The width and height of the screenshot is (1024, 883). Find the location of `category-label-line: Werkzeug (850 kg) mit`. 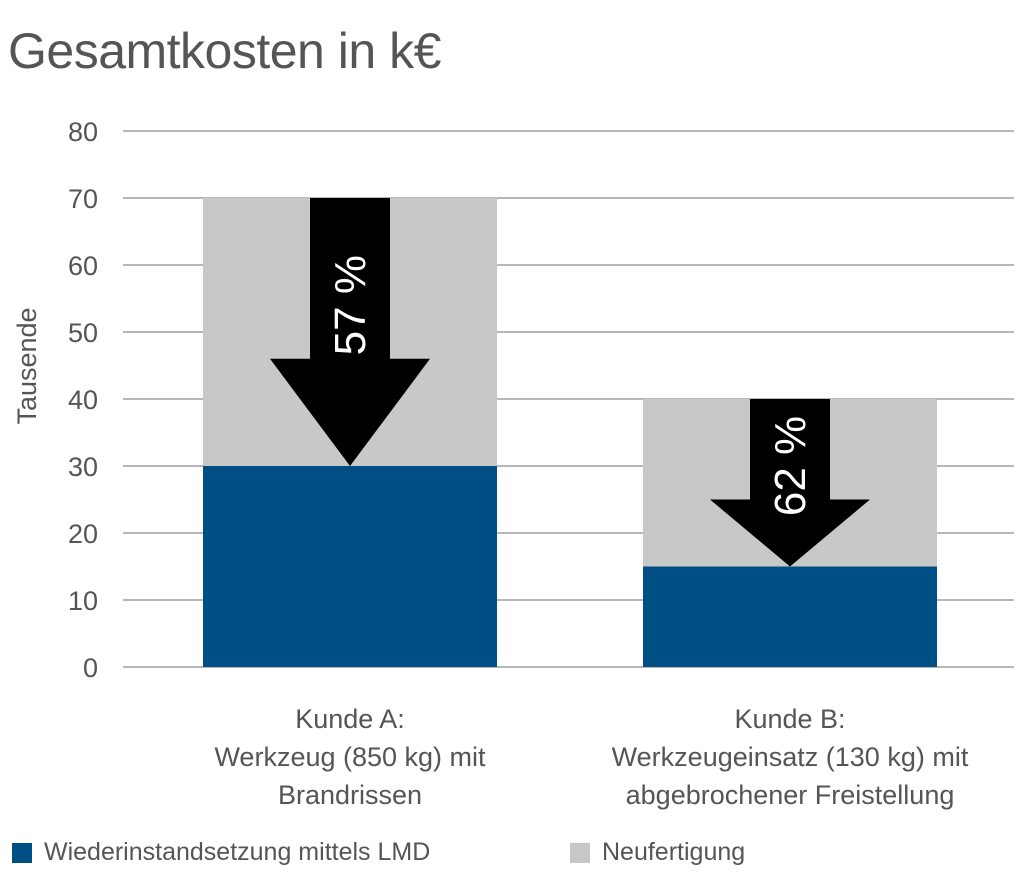

category-label-line: Werkzeug (850 kg) mit is located at coordinates (350, 757).